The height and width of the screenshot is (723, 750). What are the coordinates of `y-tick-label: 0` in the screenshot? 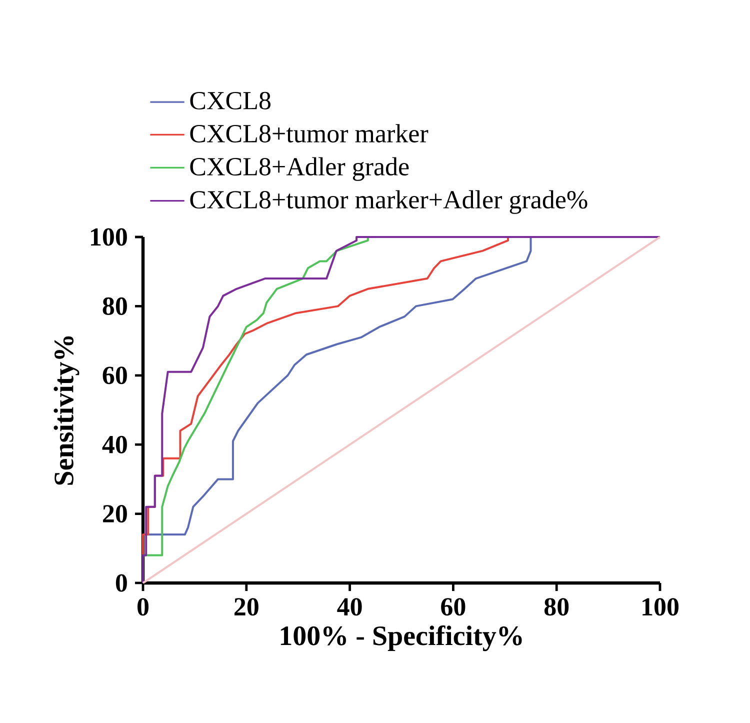 It's located at (121, 583).